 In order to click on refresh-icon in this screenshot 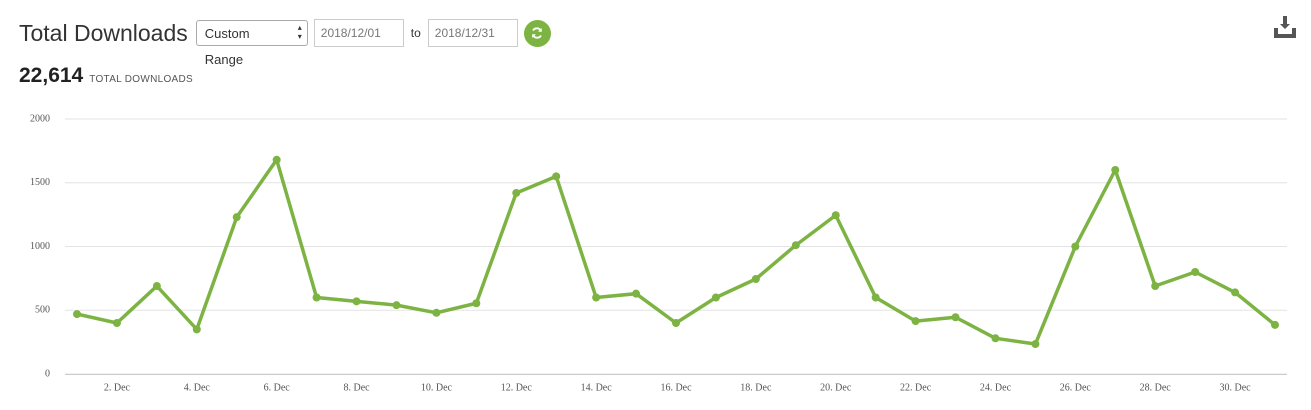, I will do `click(537, 33)`.